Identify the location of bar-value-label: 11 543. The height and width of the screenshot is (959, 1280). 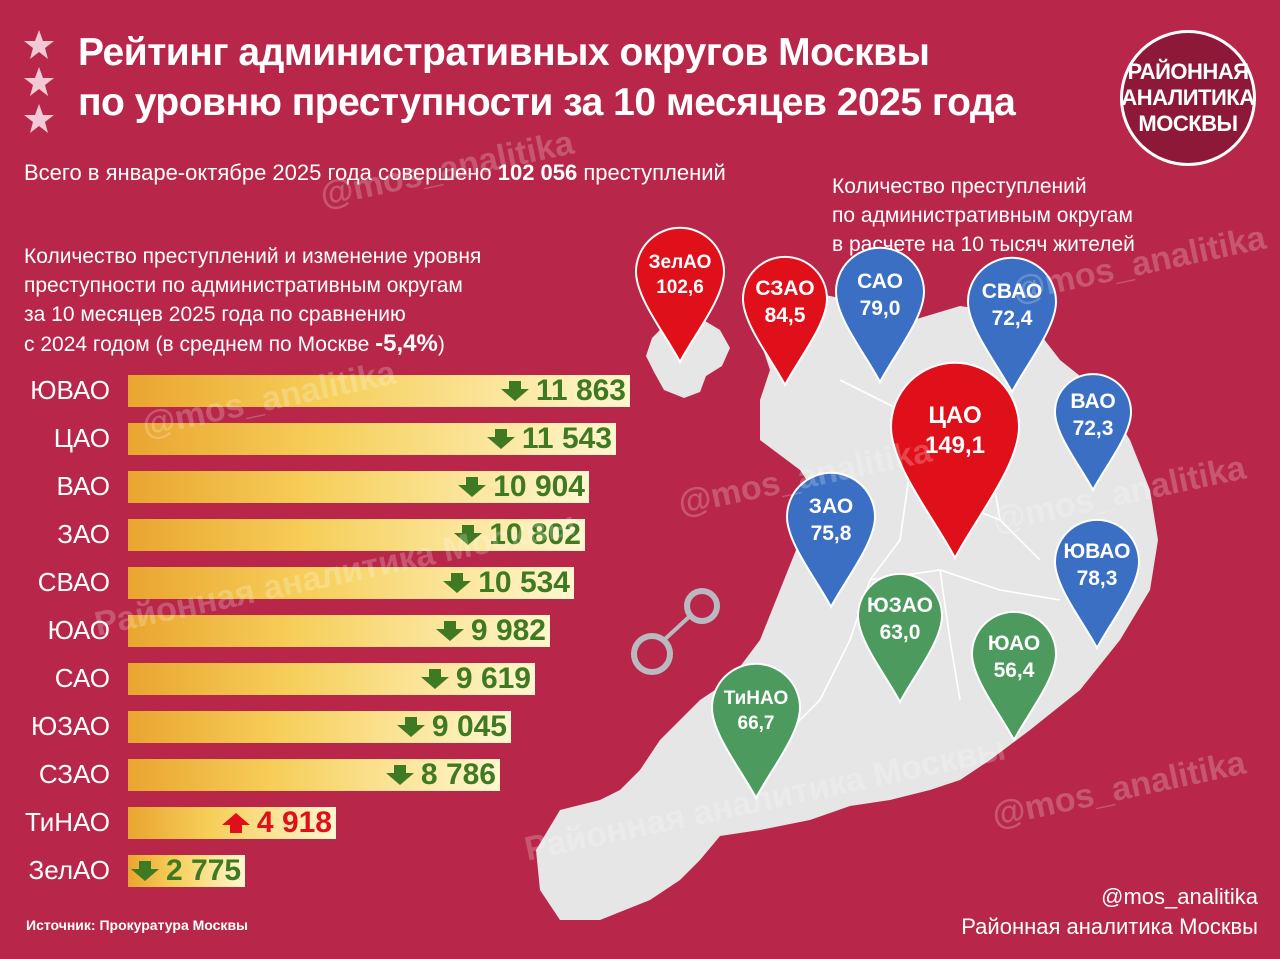
(549, 438).